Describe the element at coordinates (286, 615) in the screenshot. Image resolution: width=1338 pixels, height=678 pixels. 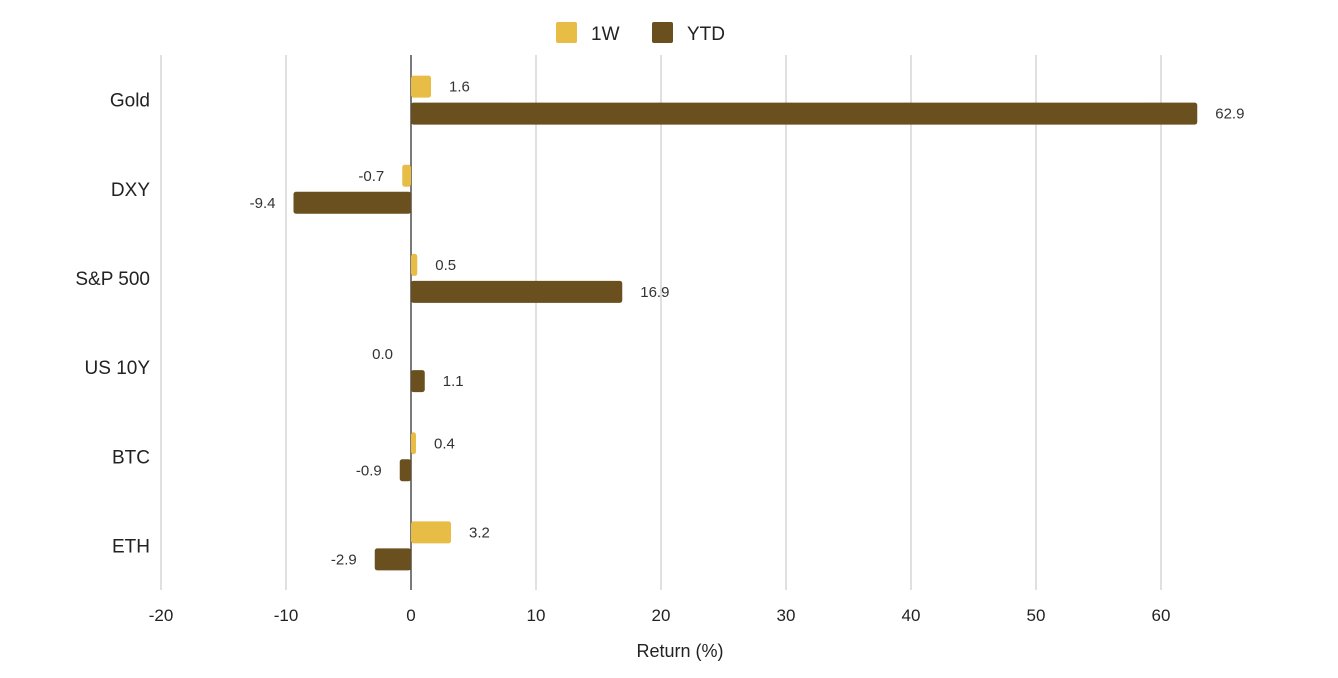
I see `x-tick-label: -10` at that location.